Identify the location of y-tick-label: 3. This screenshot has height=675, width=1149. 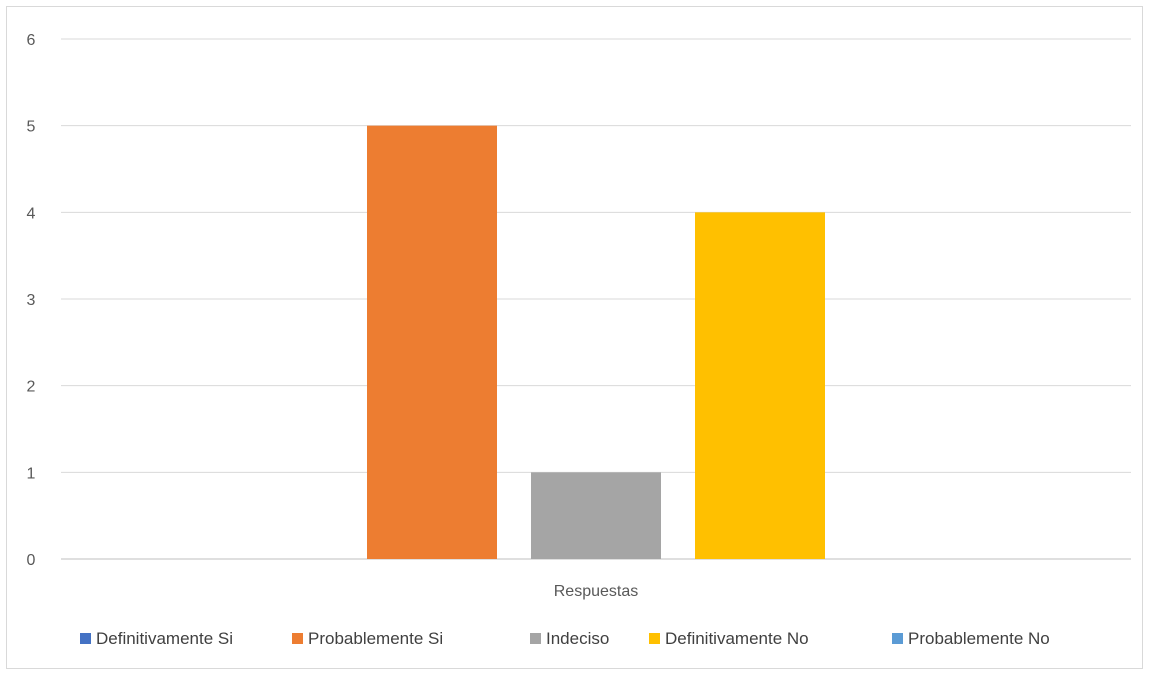
(31, 300).